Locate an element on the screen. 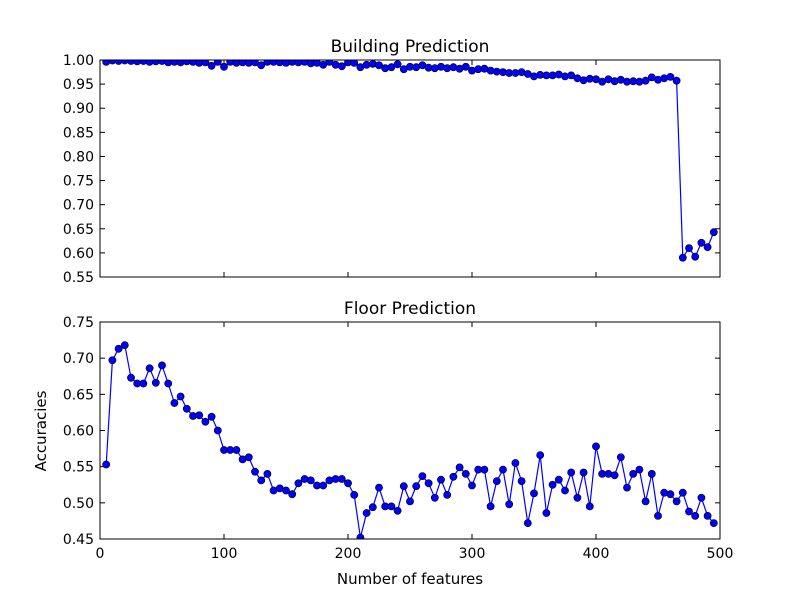 The height and width of the screenshot is (600, 800). building-y-tick-label: 0.70 is located at coordinates (78, 206).